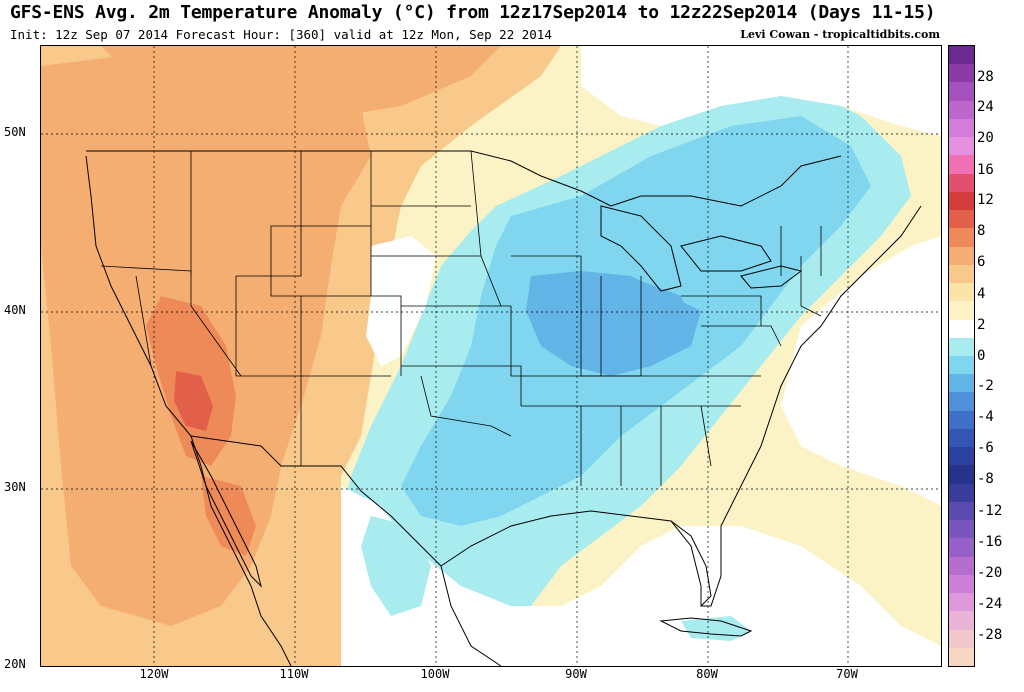 This screenshot has width=1024, height=692. I want to click on lon-label-90w: 90W, so click(576, 674).